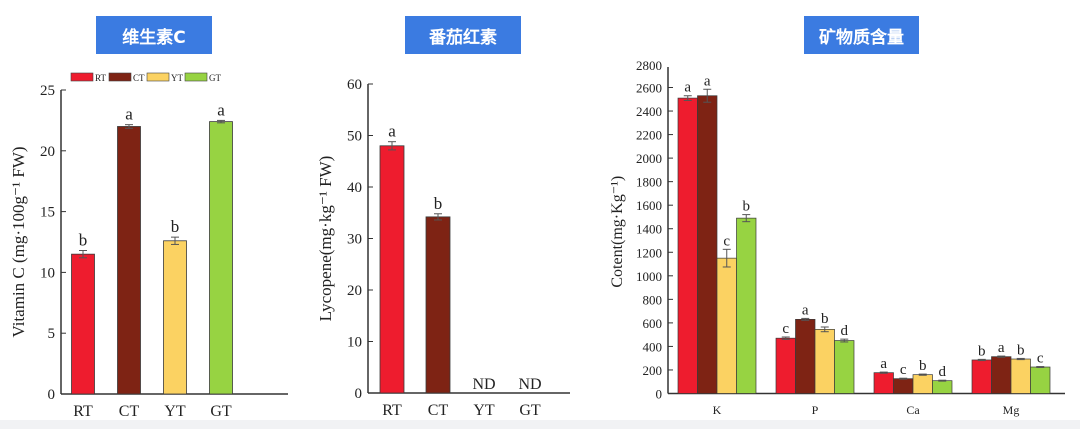 This screenshot has height=429, width=1080. I want to click on legend-label: RT, so click(100, 78).